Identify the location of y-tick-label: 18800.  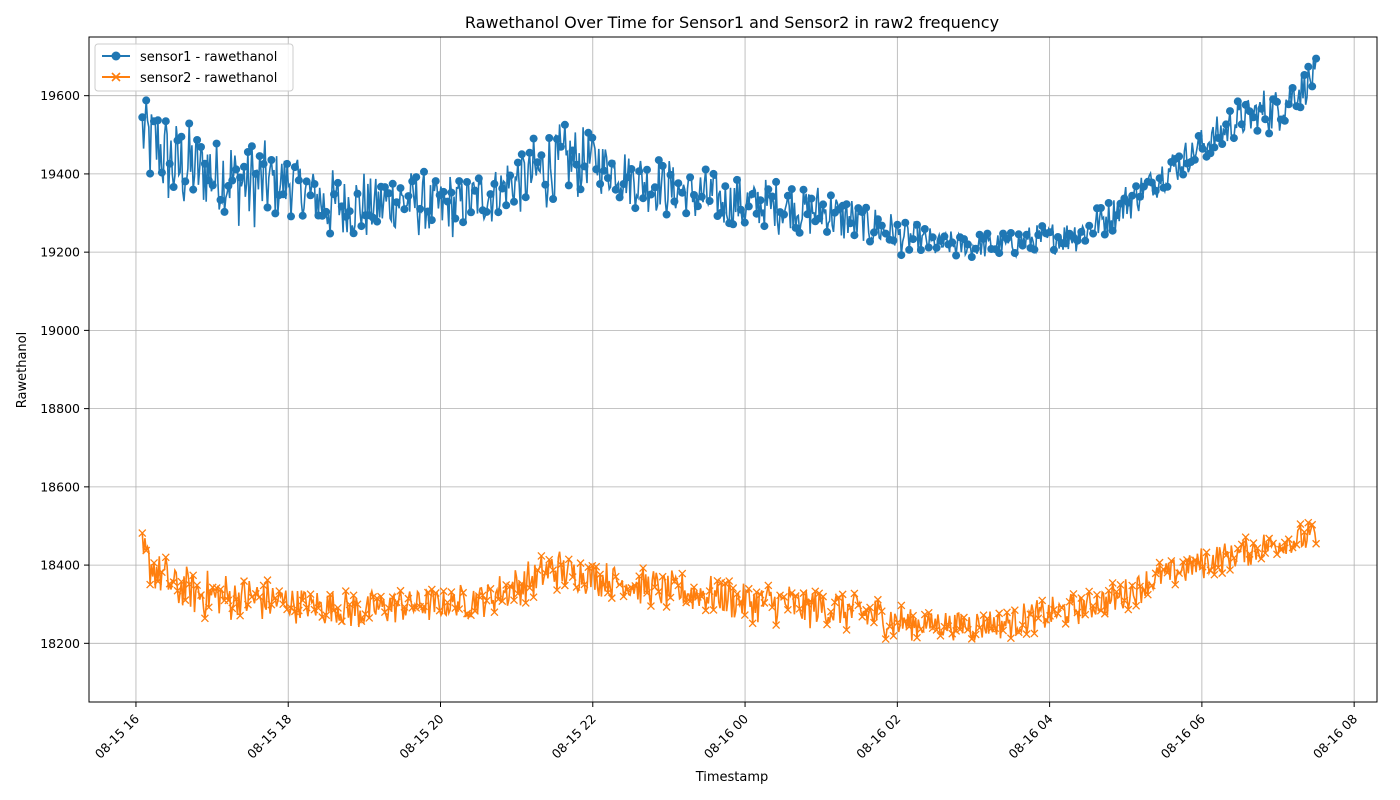
(60, 408).